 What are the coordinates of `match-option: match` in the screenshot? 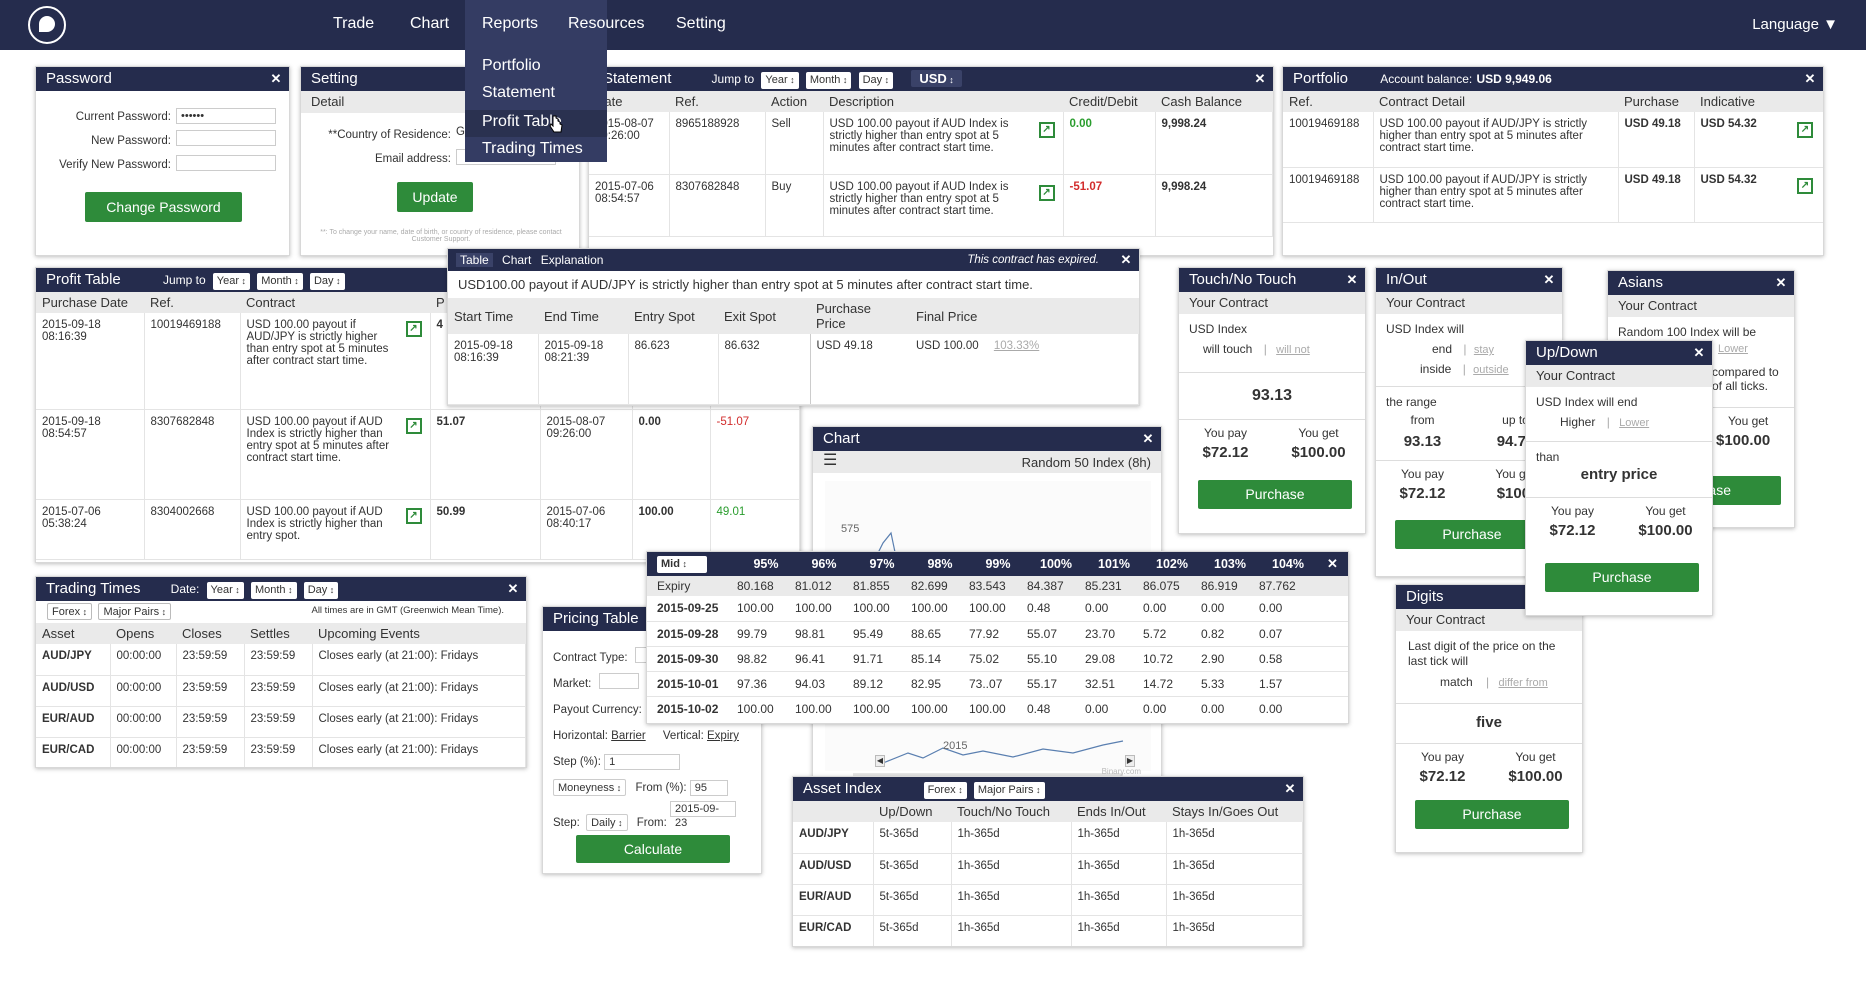 It's located at (1456, 682).